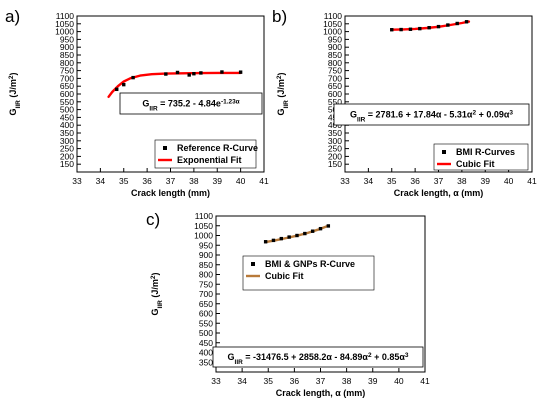 This screenshot has height=404, width=550. What do you see at coordinates (209, 160) in the screenshot?
I see `legend-label: Exponential Fit` at bounding box center [209, 160].